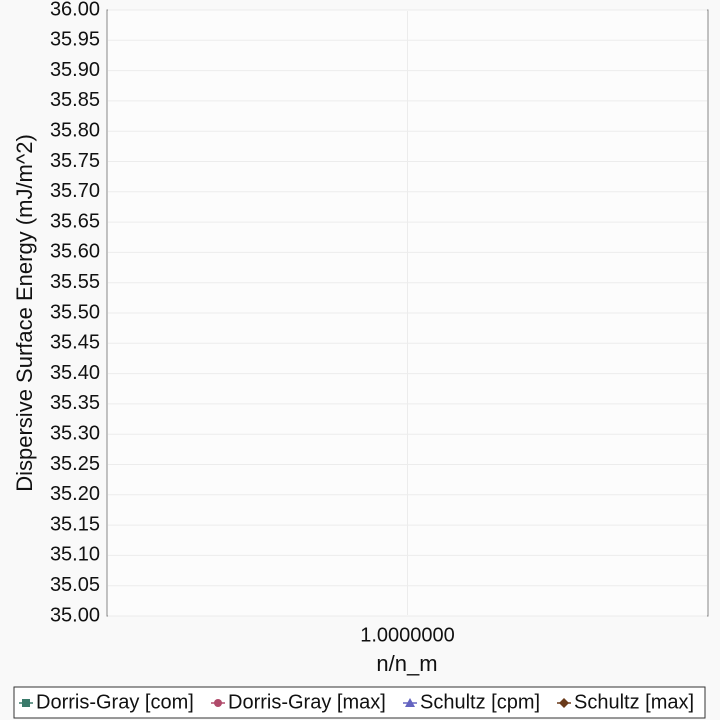 This screenshot has width=720, height=720. What do you see at coordinates (75, 464) in the screenshot?
I see `y-tick-label: 35.25` at bounding box center [75, 464].